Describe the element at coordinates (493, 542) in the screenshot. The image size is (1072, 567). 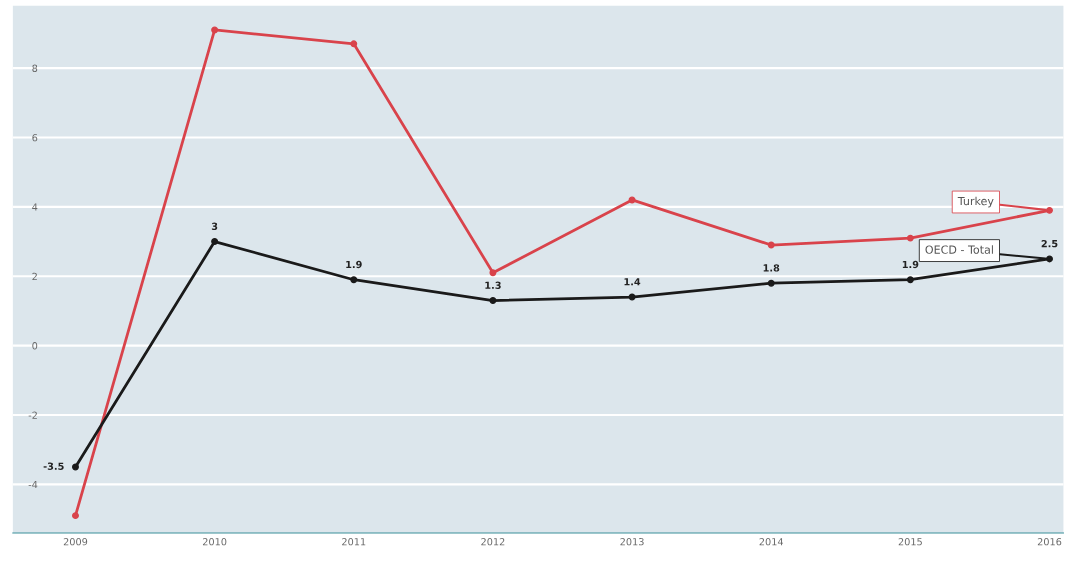
I see `x-tick-label: 2012` at that location.